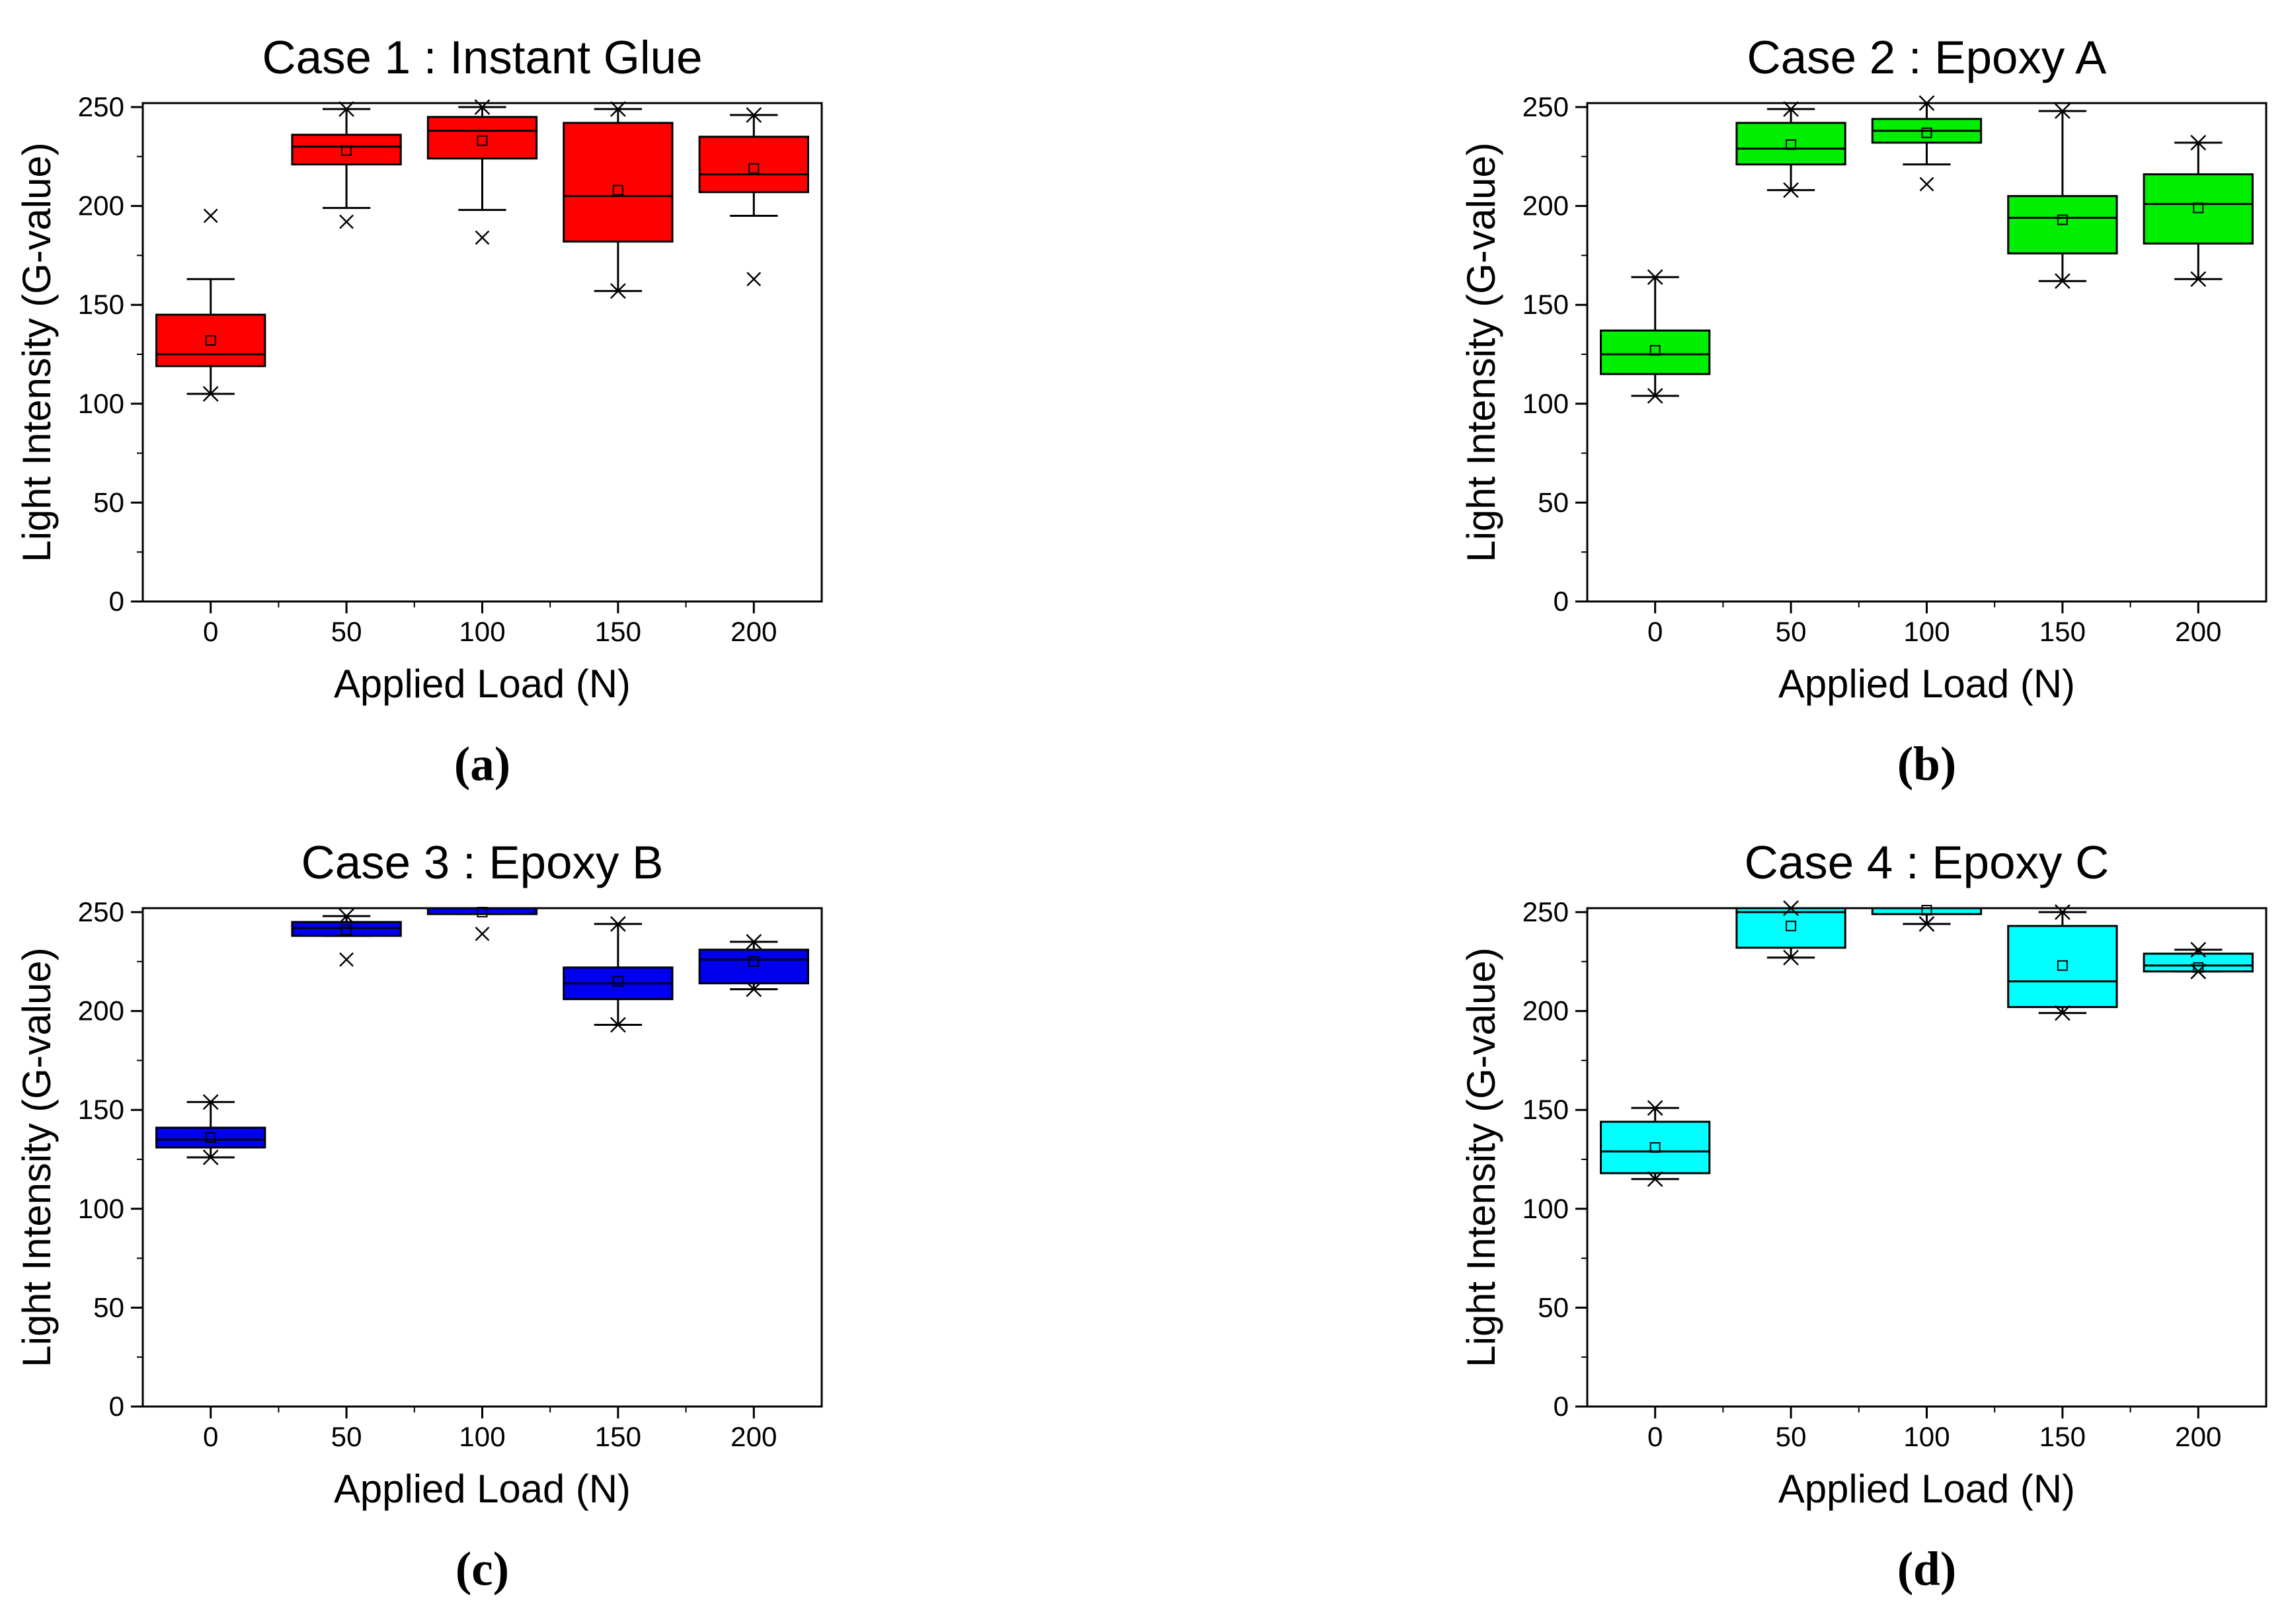 The width and height of the screenshot is (2288, 1624). I want to click on chart-title: Case 4 : Epoxy C, so click(1927, 863).